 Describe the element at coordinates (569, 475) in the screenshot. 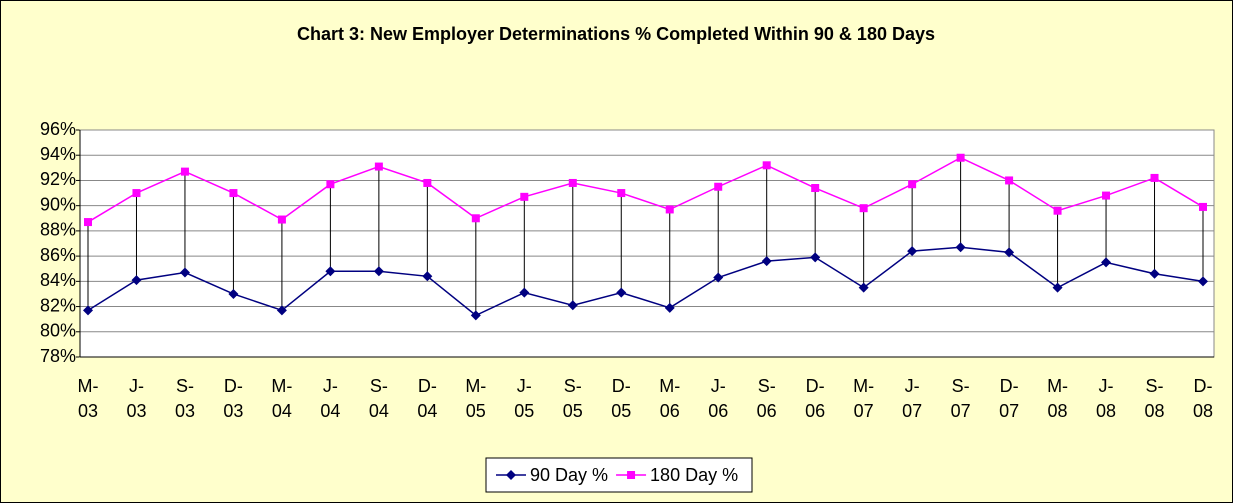

I see `legend-label: 90 Day %` at that location.